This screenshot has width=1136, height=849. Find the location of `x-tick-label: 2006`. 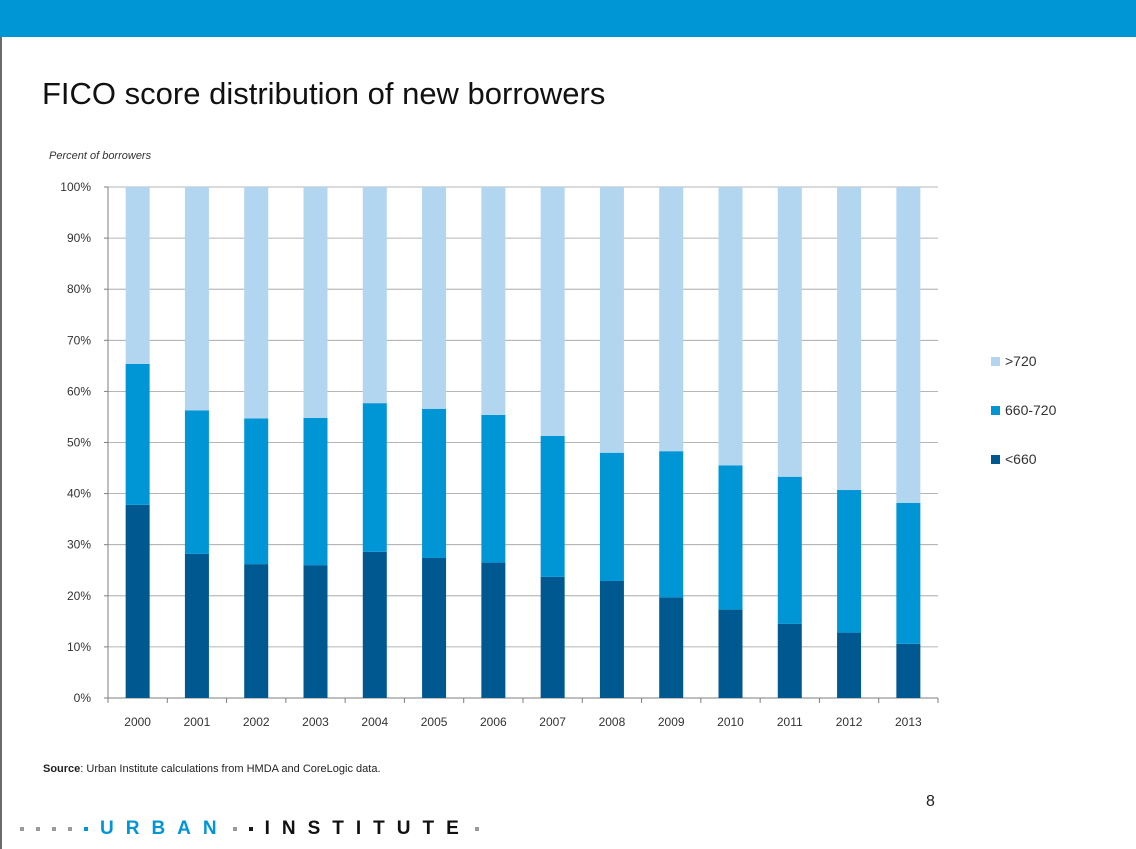

x-tick-label: 2006 is located at coordinates (493, 722).